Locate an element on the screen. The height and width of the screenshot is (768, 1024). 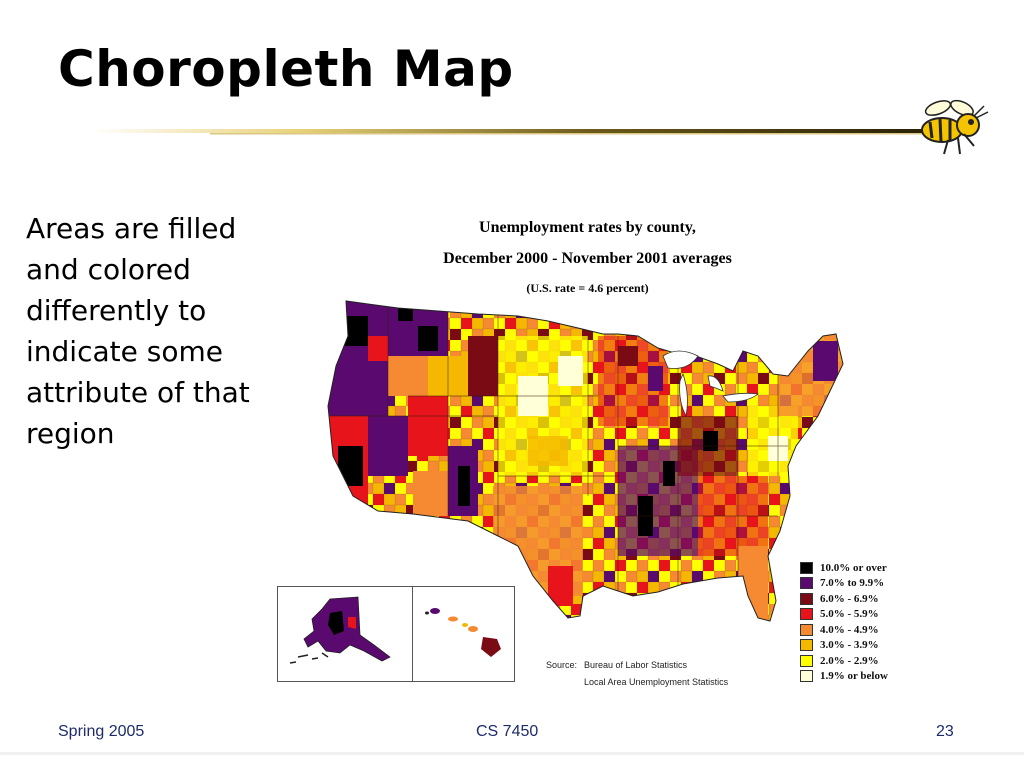
legend-item: 10.0% or over is located at coordinates (844, 568).